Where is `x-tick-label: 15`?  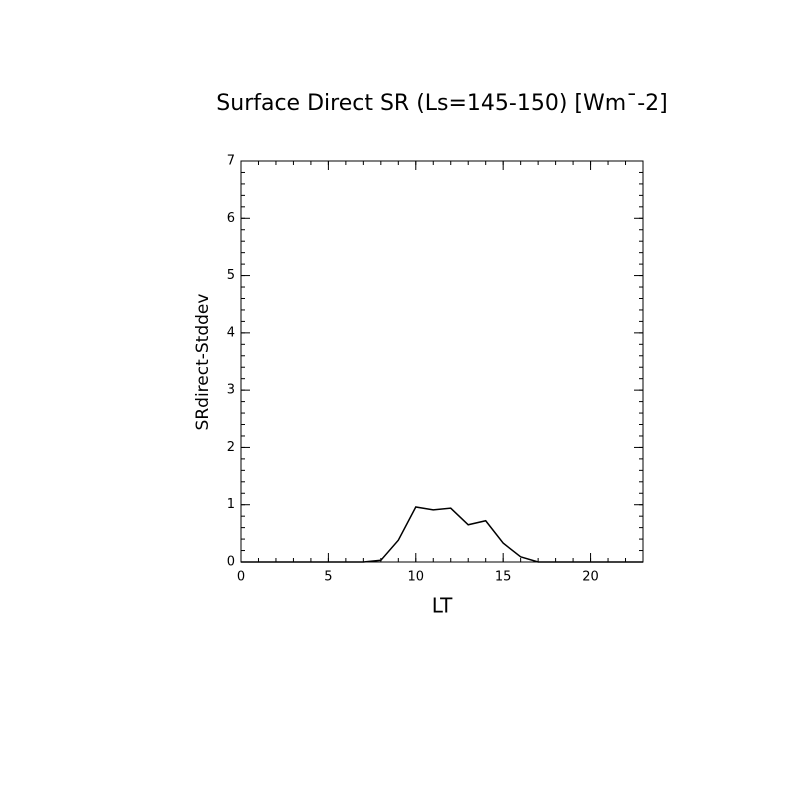
x-tick-label: 15 is located at coordinates (503, 577).